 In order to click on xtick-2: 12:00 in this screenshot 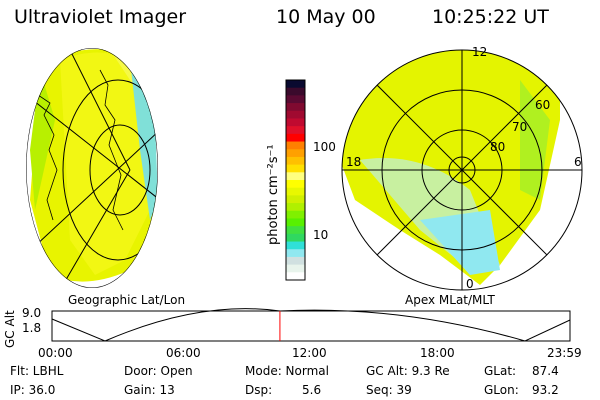, I will do `click(309, 353)`.